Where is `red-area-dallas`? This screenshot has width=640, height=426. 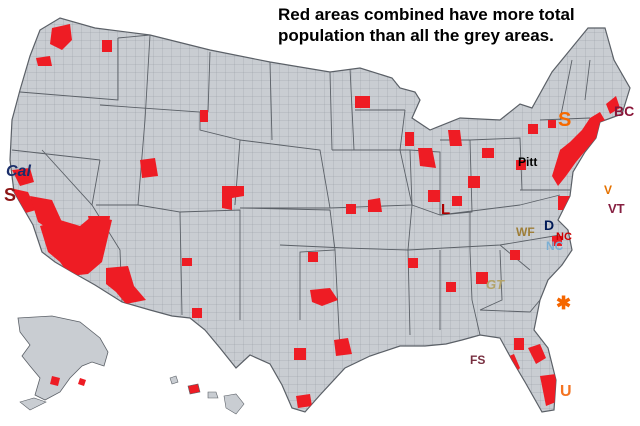 red-area-dallas is located at coordinates (324, 297).